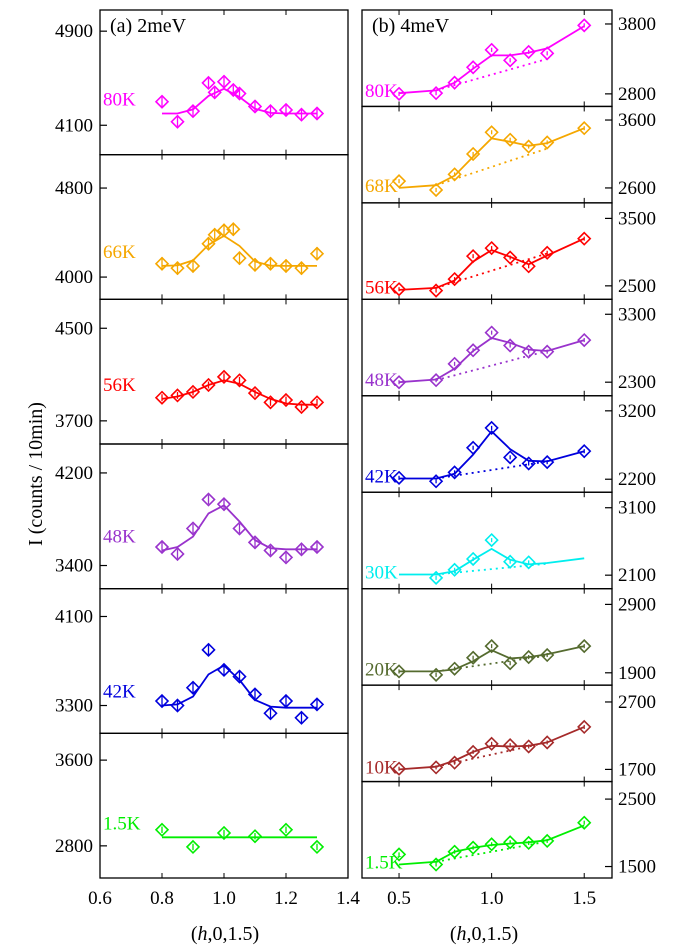 This screenshot has width=683, height=948. Describe the element at coordinates (119, 385) in the screenshot. I see `temperature-label: 56K` at that location.